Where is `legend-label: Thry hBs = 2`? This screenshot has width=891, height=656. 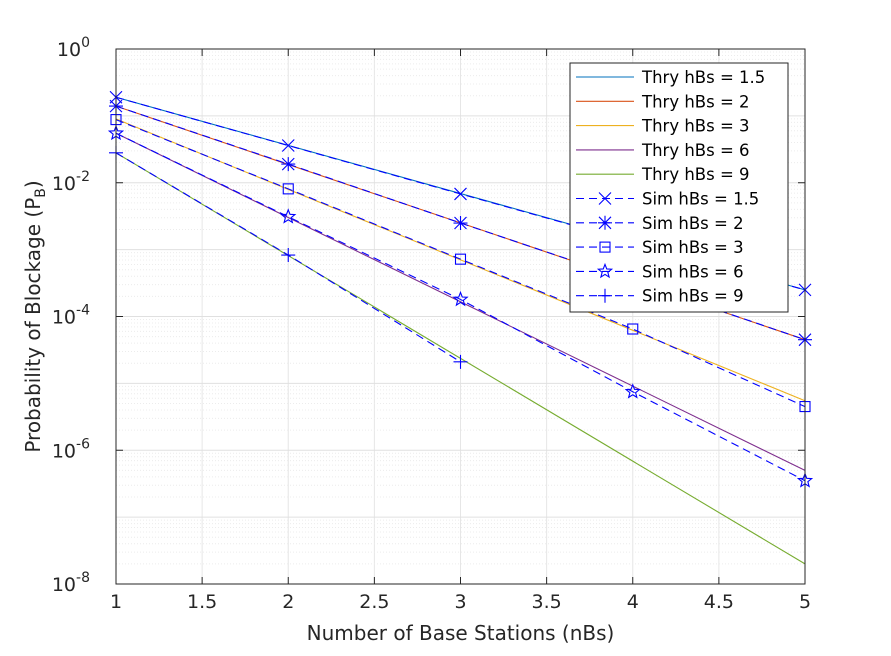 legend-label: Thry hBs = 2 is located at coordinates (695, 101).